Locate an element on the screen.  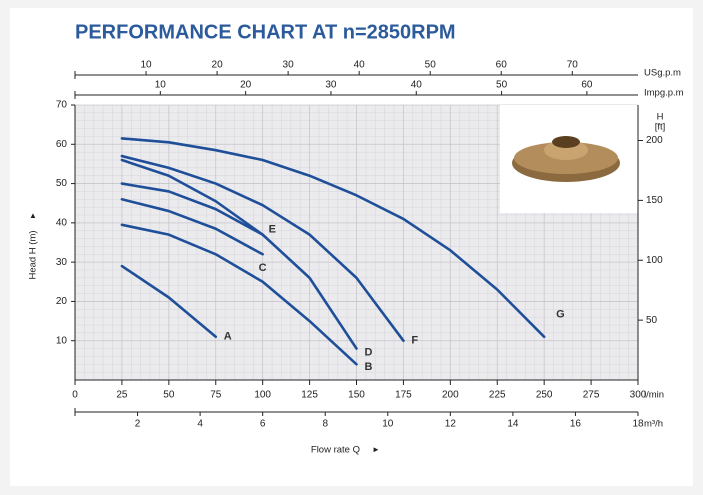
y-tick-label: 50 is located at coordinates (62, 183).